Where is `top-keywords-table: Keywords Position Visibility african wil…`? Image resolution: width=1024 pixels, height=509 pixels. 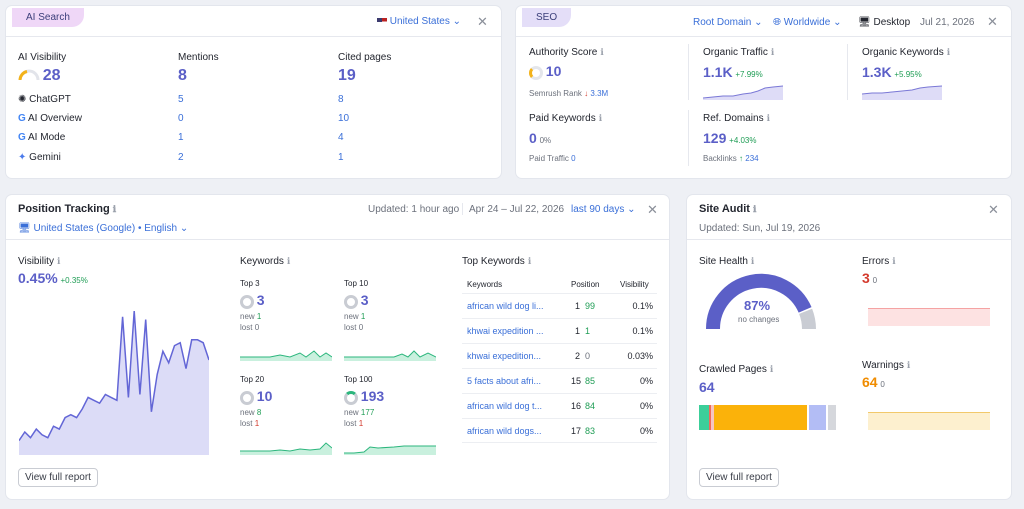
top-keywords-table: Keywords Position Visibility african wil… is located at coordinates (559, 364).